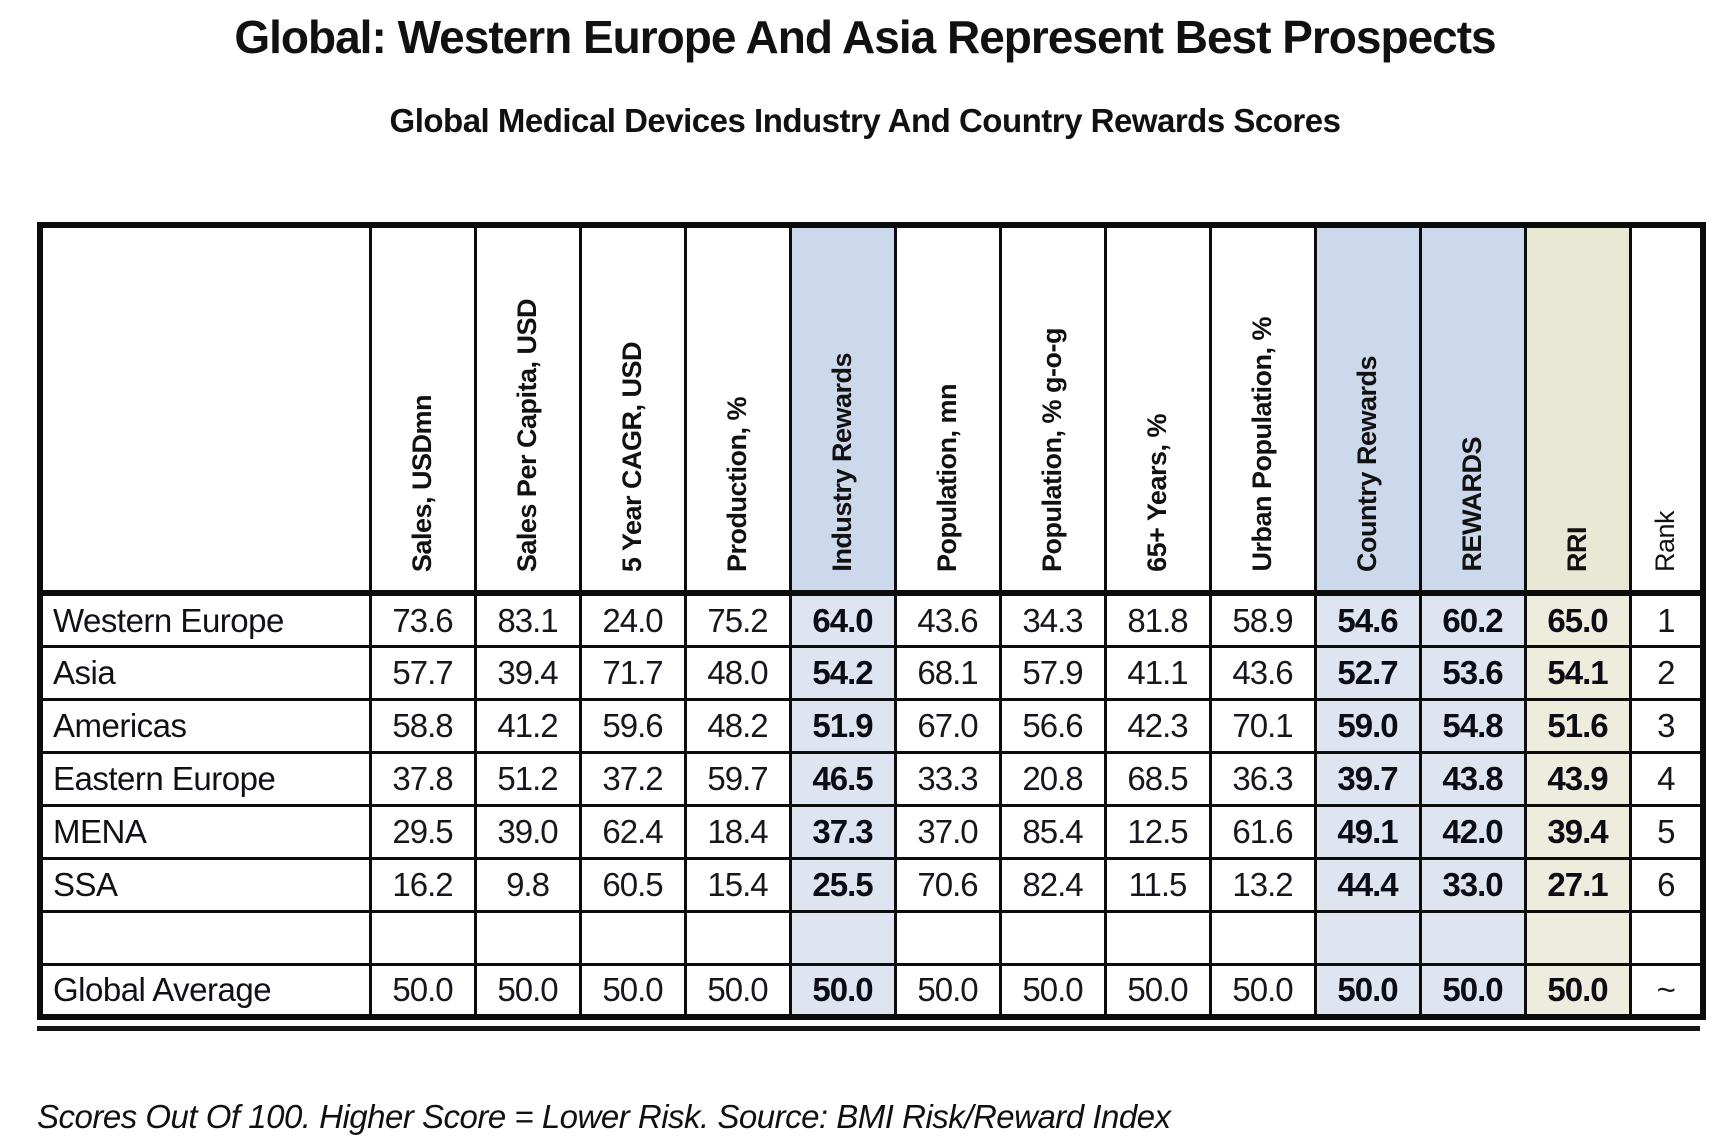 The height and width of the screenshot is (1146, 1730). What do you see at coordinates (1262, 884) in the screenshot?
I see `table-cell: 13.2` at bounding box center [1262, 884].